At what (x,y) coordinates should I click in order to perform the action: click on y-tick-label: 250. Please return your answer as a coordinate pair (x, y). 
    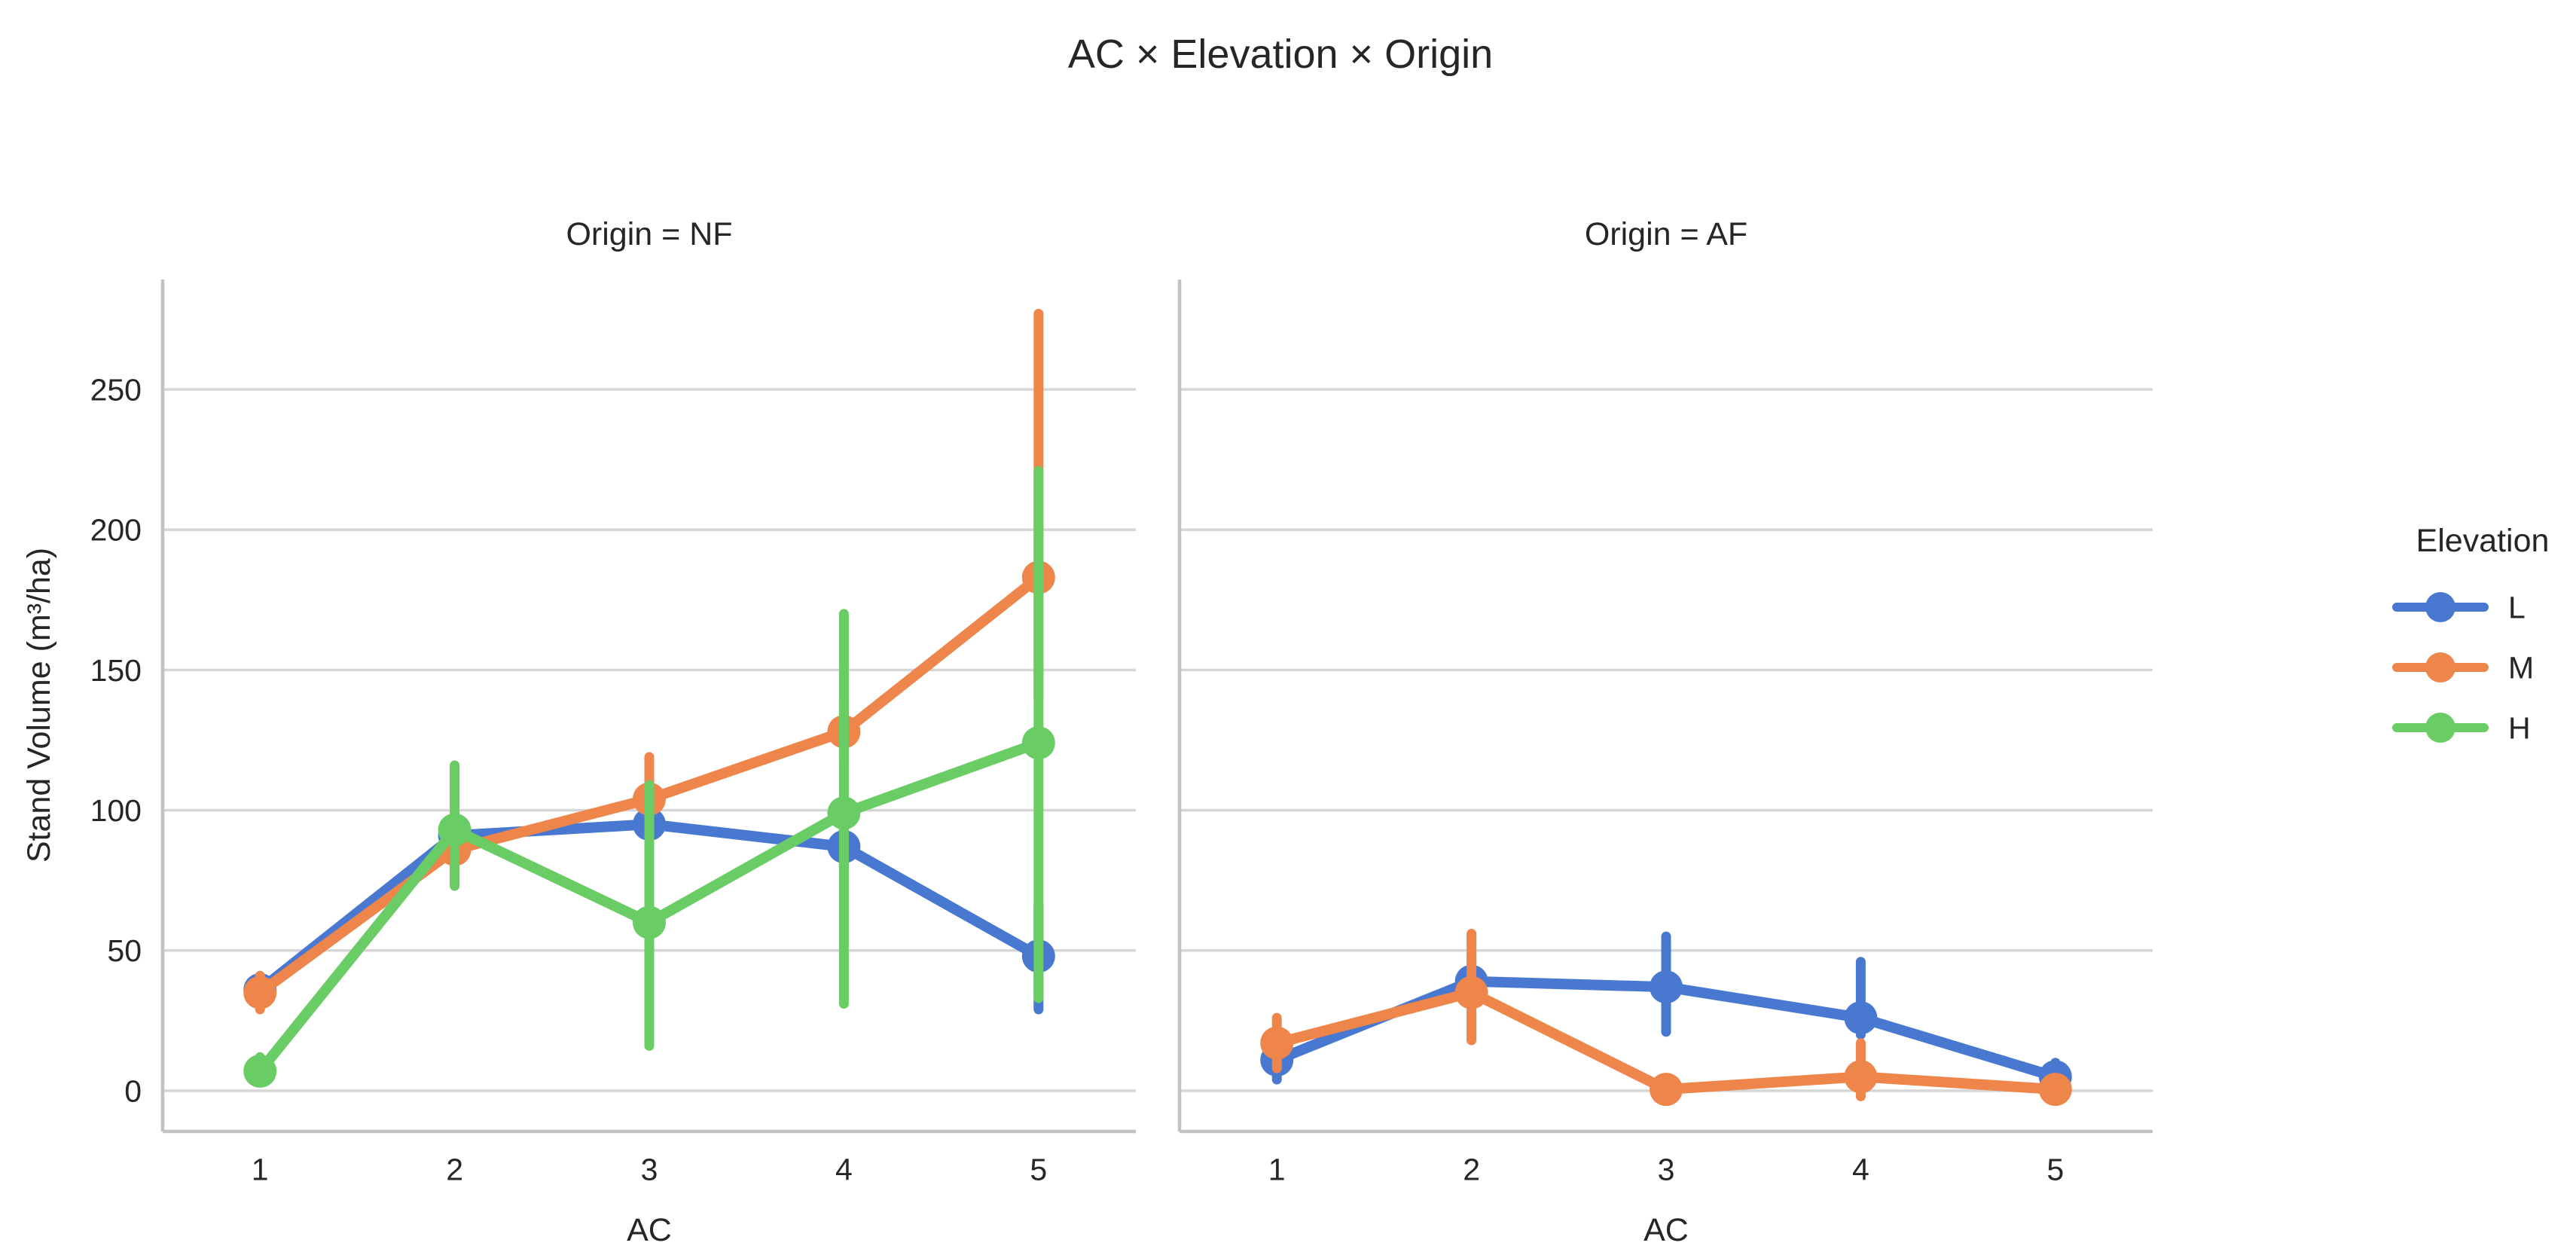
    Looking at the image, I should click on (116, 389).